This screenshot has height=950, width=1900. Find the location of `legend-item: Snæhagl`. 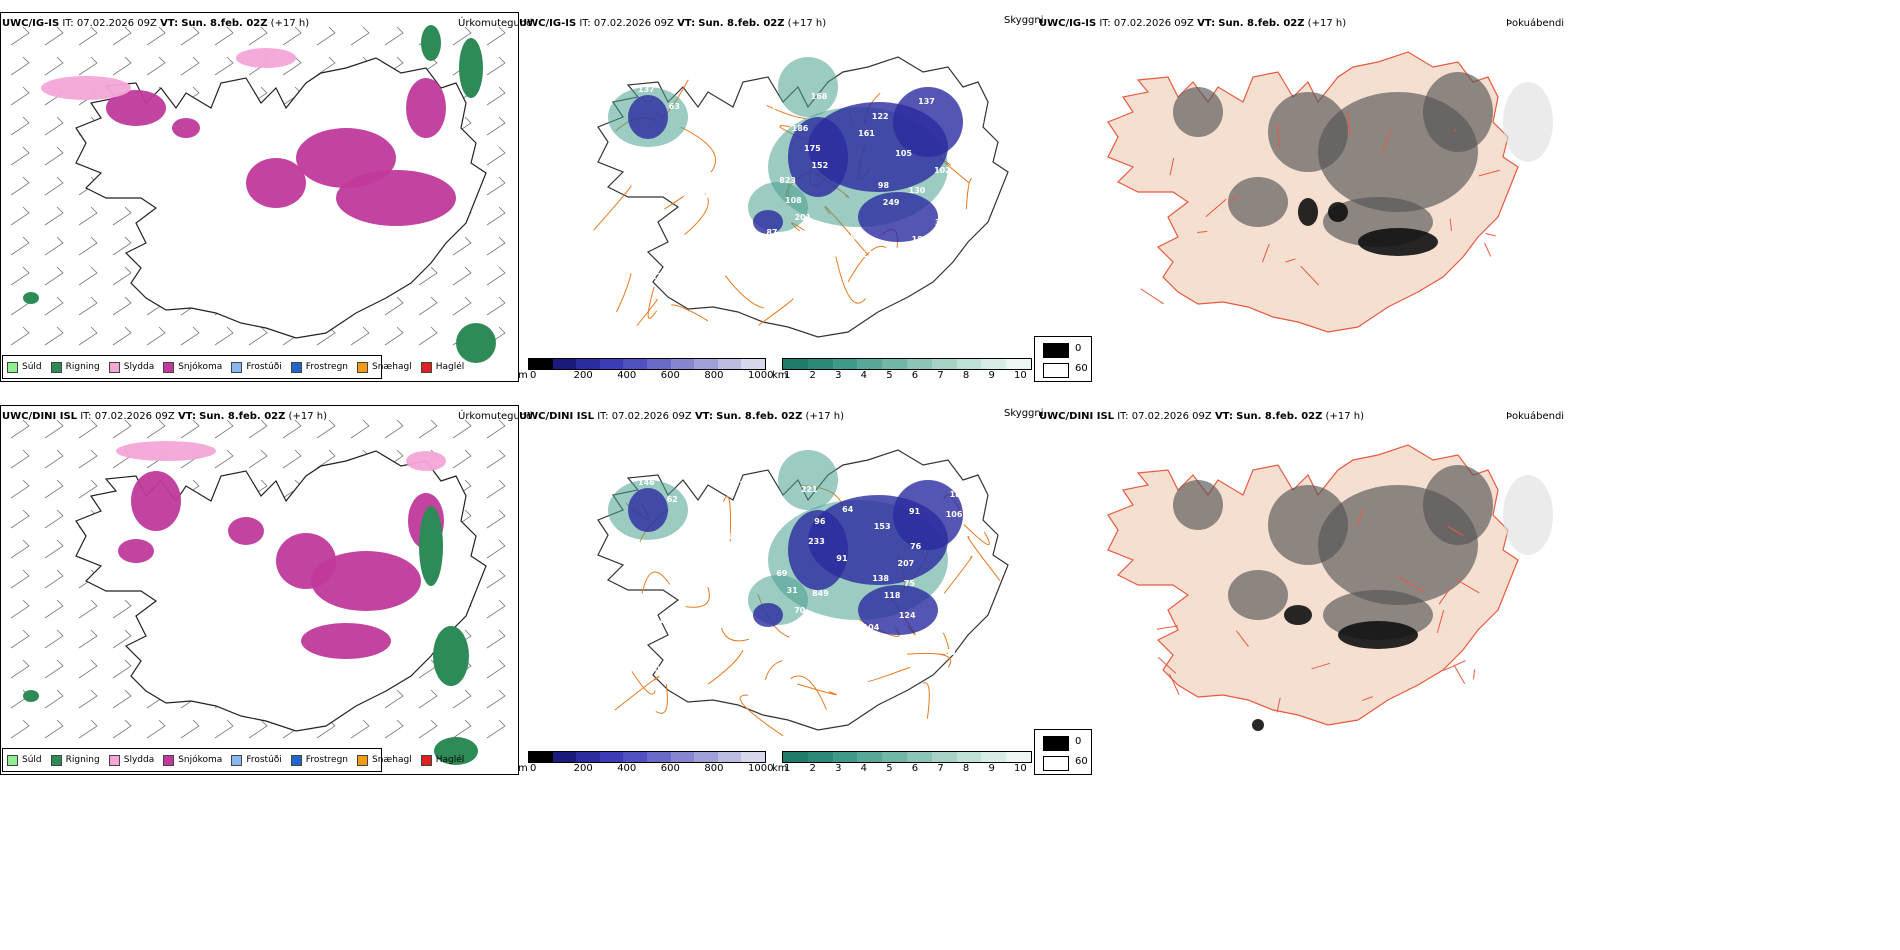

legend-item: Snæhagl is located at coordinates (384, 760).